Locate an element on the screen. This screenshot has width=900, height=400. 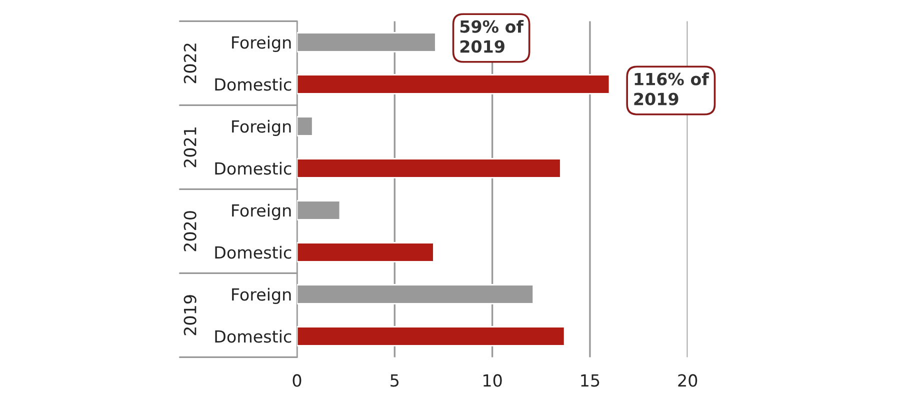
x-tick-label: 15 is located at coordinates (590, 380).